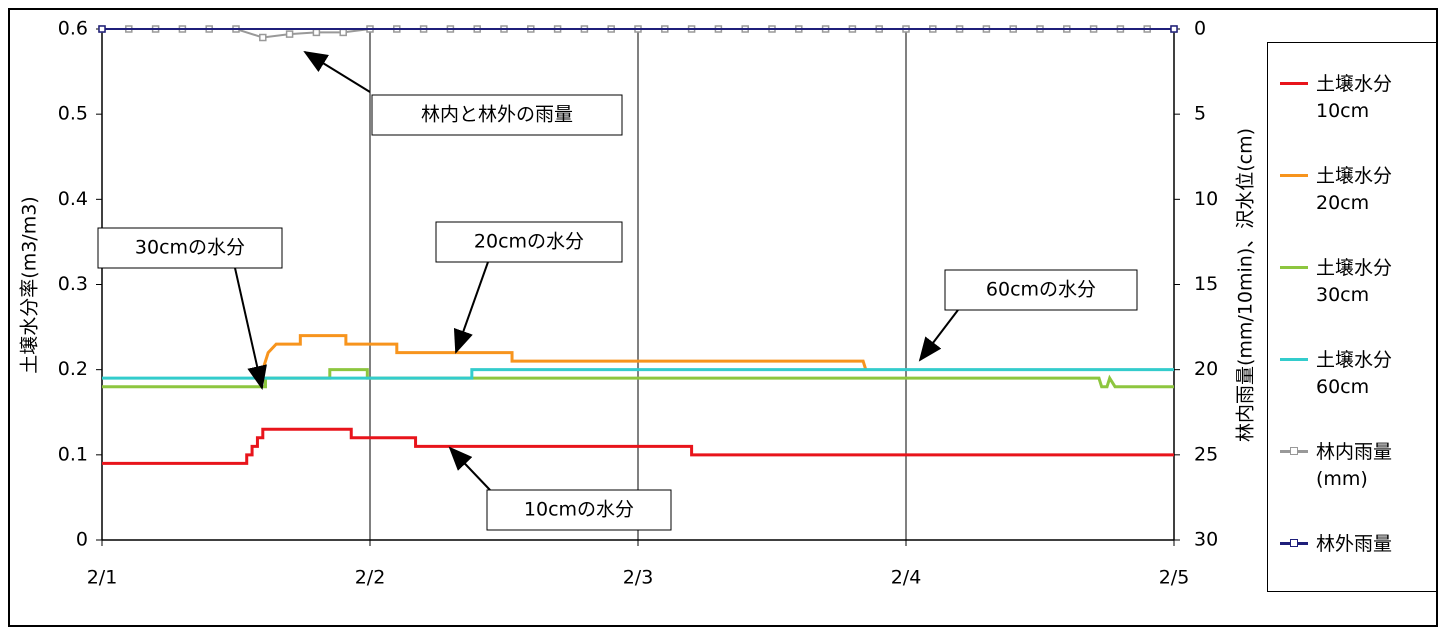  I want to click on x-tick-label: 2/2, so click(370, 578).